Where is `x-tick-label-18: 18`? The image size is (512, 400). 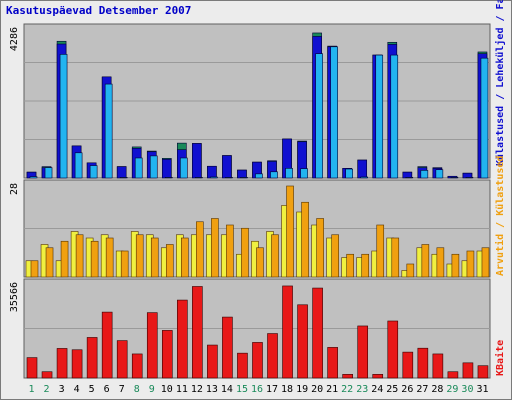 x-tick-label-18: 18 is located at coordinates (287, 389).